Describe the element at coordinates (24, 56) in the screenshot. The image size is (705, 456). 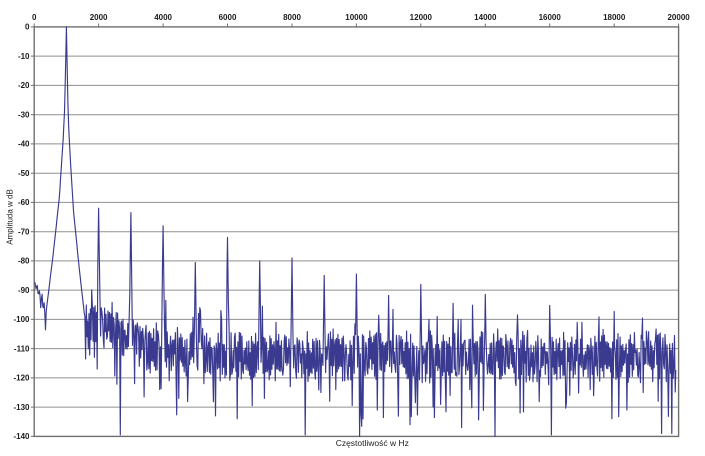
I see `svg-text: -10` at that location.